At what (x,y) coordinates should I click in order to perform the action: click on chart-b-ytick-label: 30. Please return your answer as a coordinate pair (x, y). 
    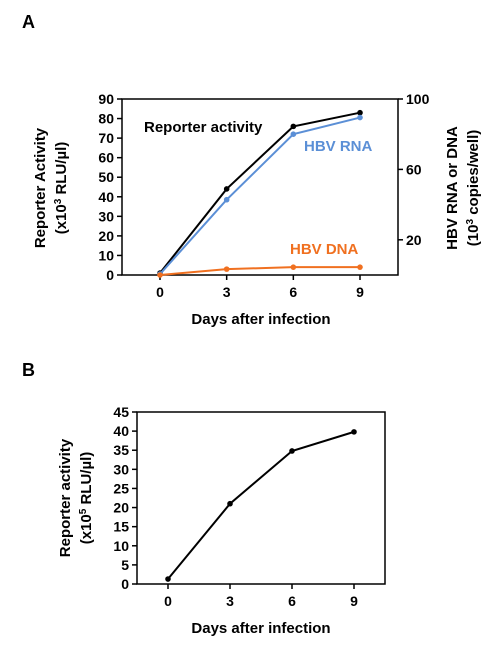
    Looking at the image, I should click on (121, 469).